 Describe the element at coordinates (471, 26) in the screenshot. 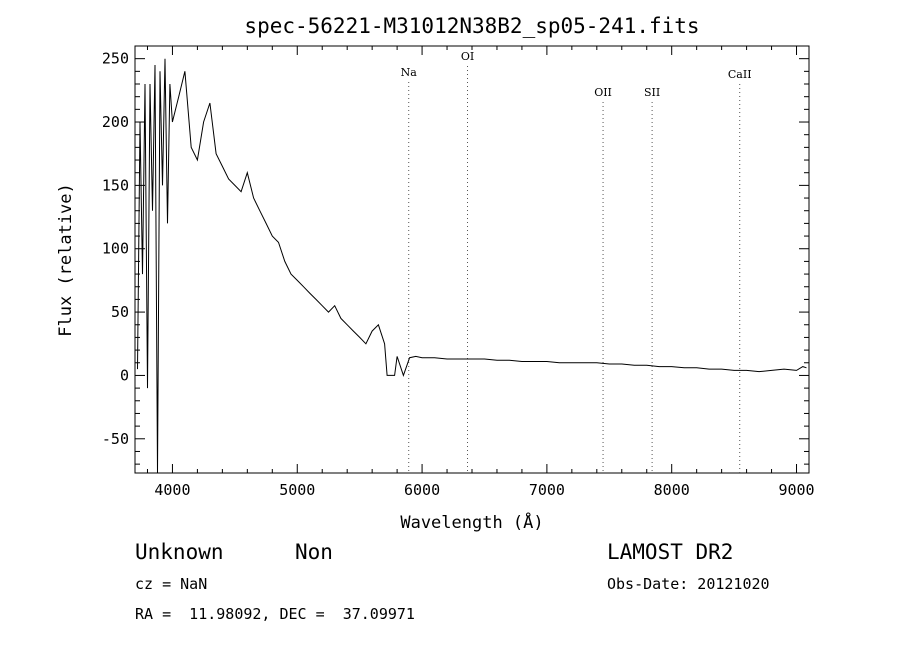

I see `chart-title: spec-56221-M31012N38B2_sp05-241.fits` at that location.